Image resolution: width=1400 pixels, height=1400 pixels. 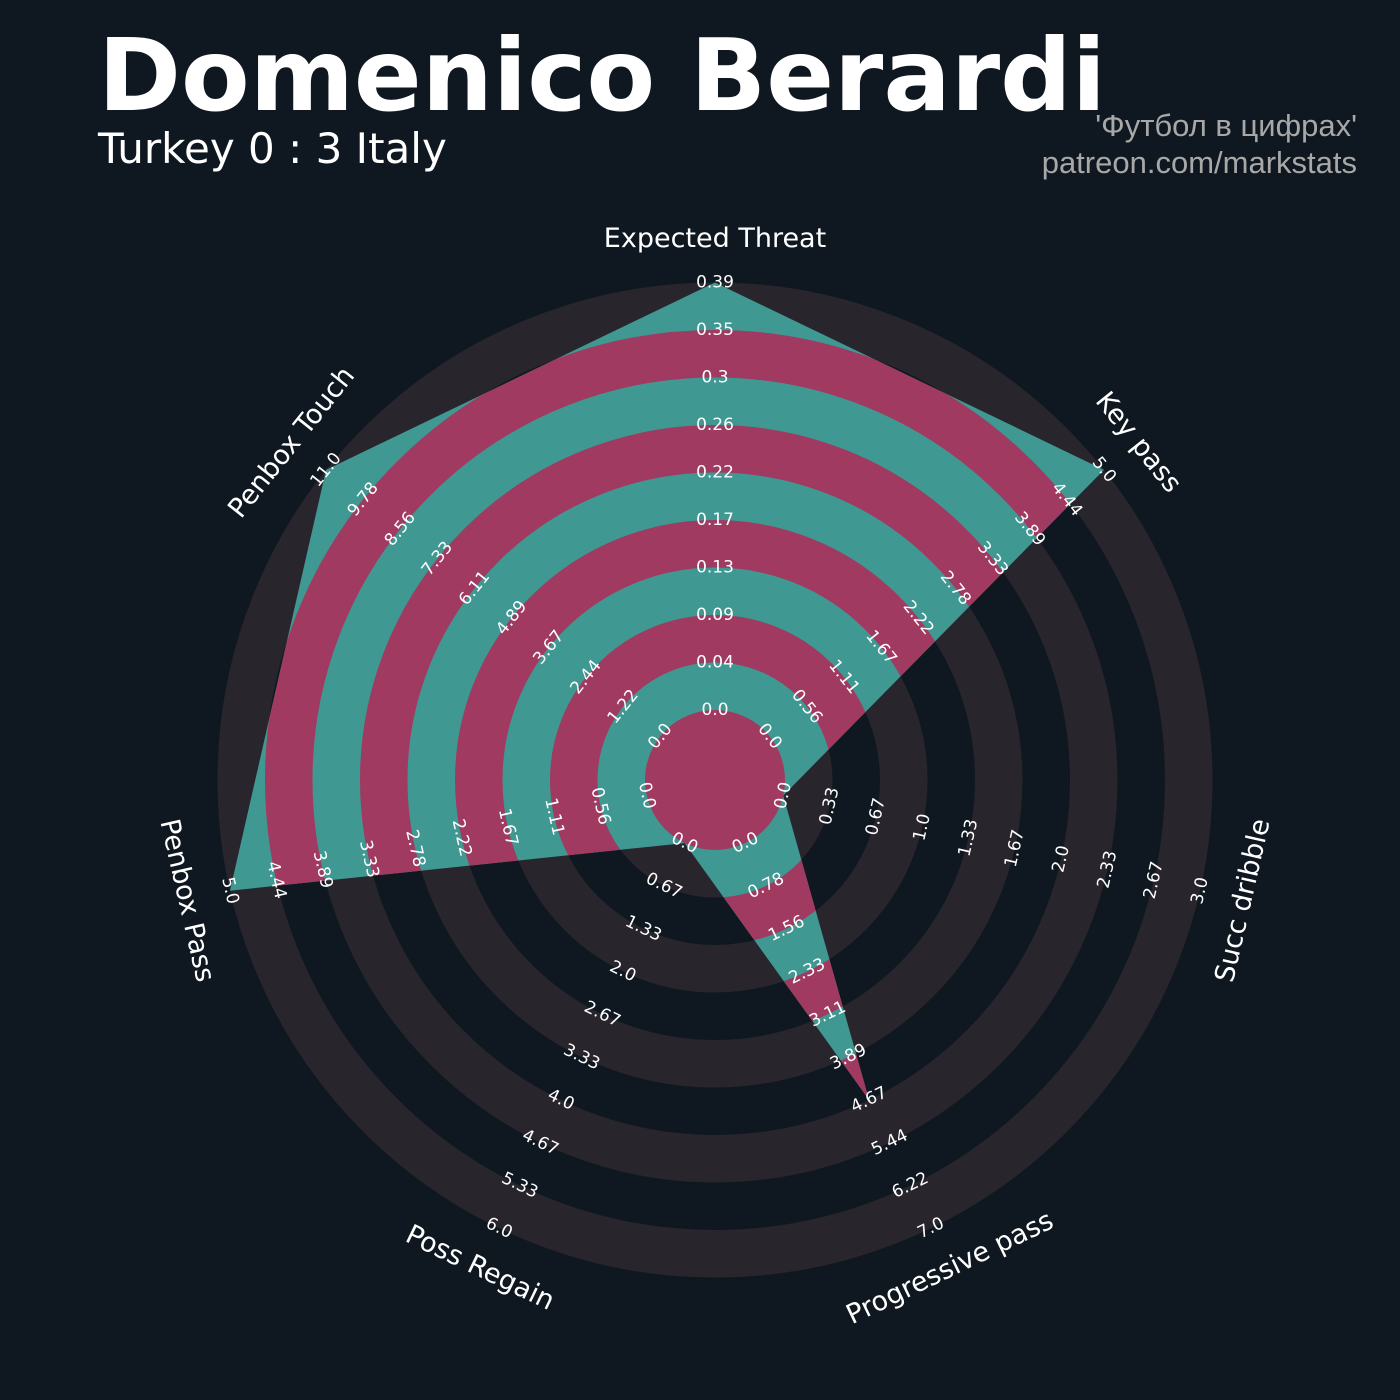 I want to click on tick-label: 0.22, so click(x=715, y=473).